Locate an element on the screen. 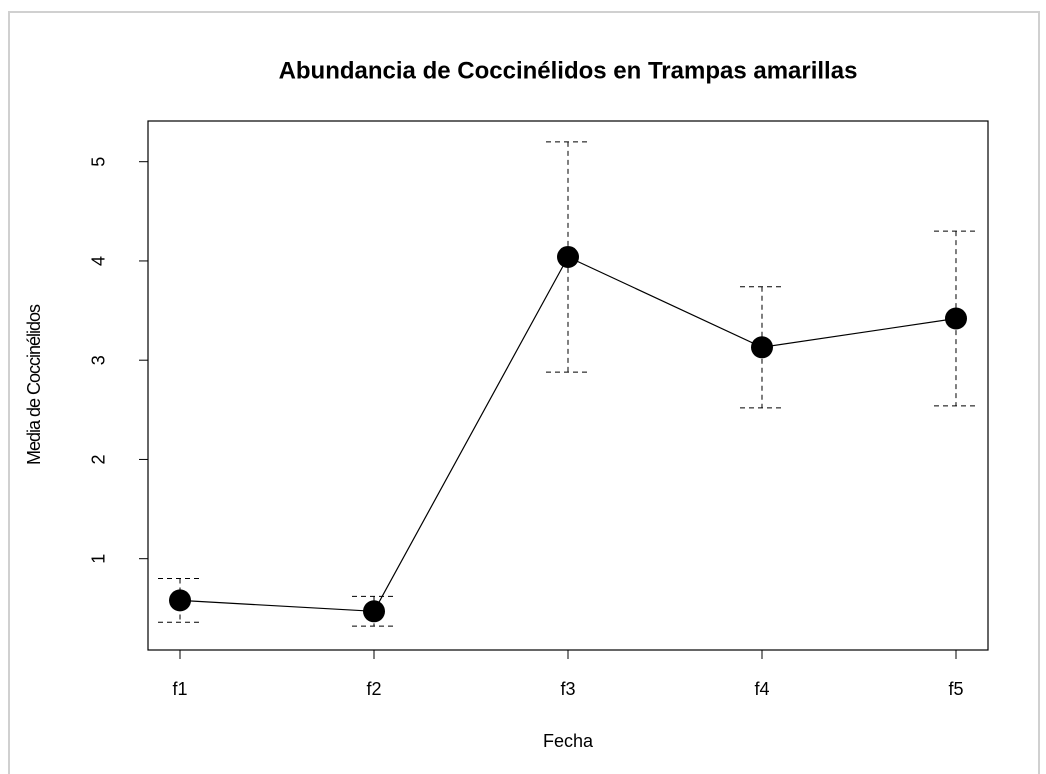 The height and width of the screenshot is (774, 1046). y-tick-label: 5 is located at coordinates (99, 162).